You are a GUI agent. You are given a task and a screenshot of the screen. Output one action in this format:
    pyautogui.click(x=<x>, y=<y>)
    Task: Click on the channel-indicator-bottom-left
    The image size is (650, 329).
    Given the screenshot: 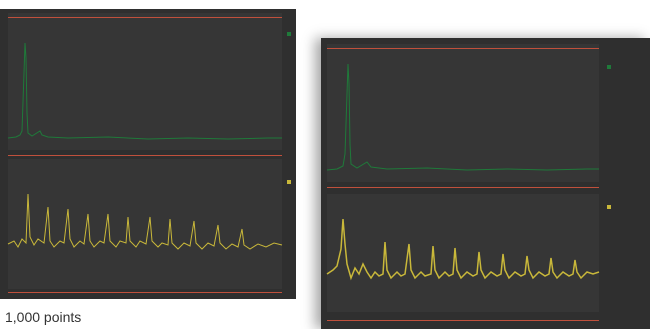 What is the action you would take?
    pyautogui.click(x=289, y=182)
    